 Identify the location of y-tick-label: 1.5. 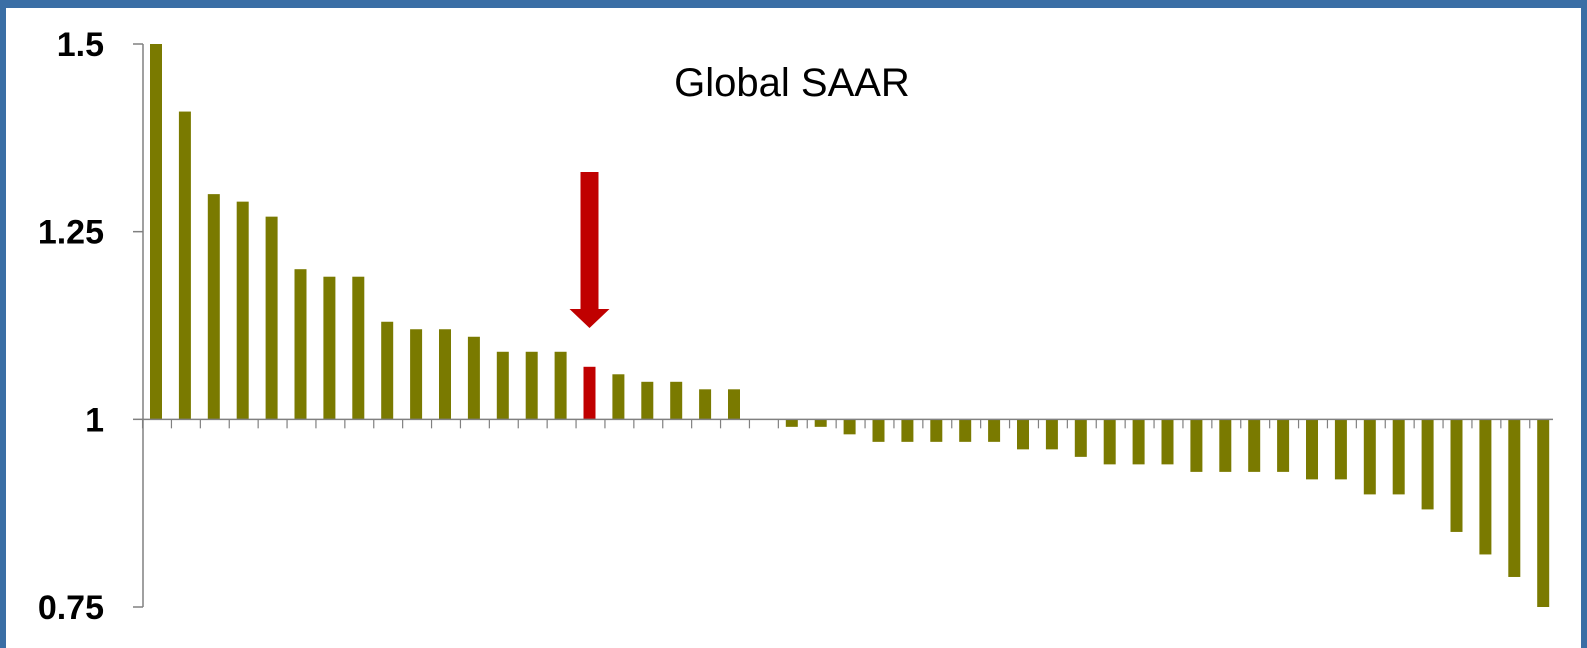
(80, 45).